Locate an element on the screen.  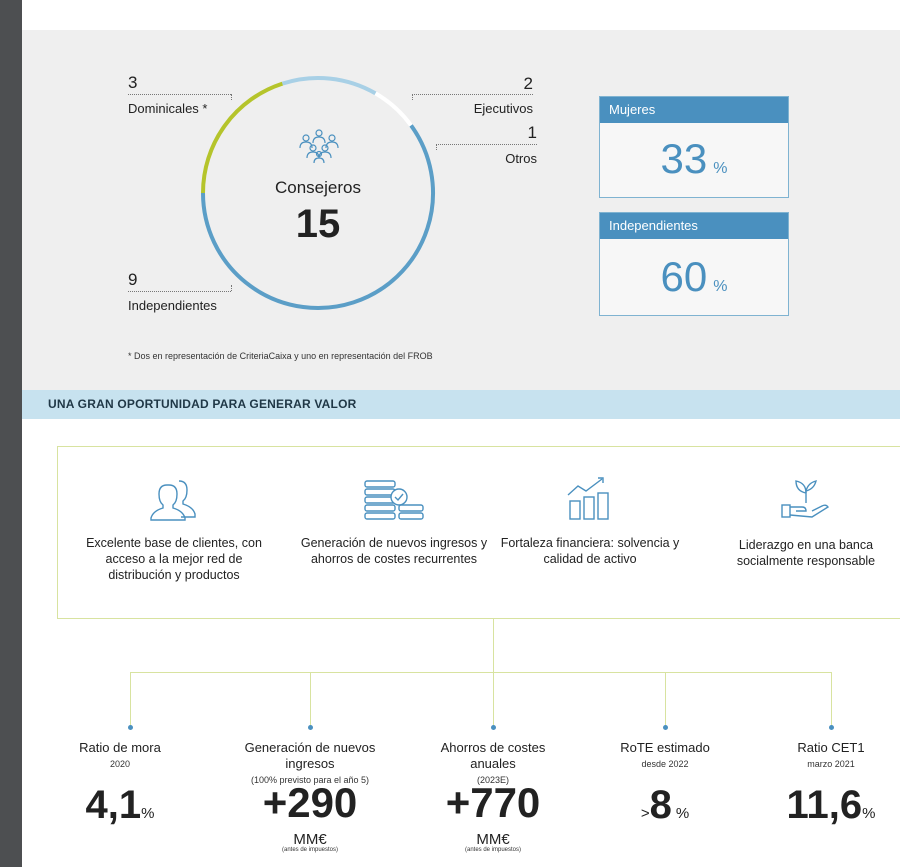
dominicales-count: 3 is located at coordinates (133, 82).